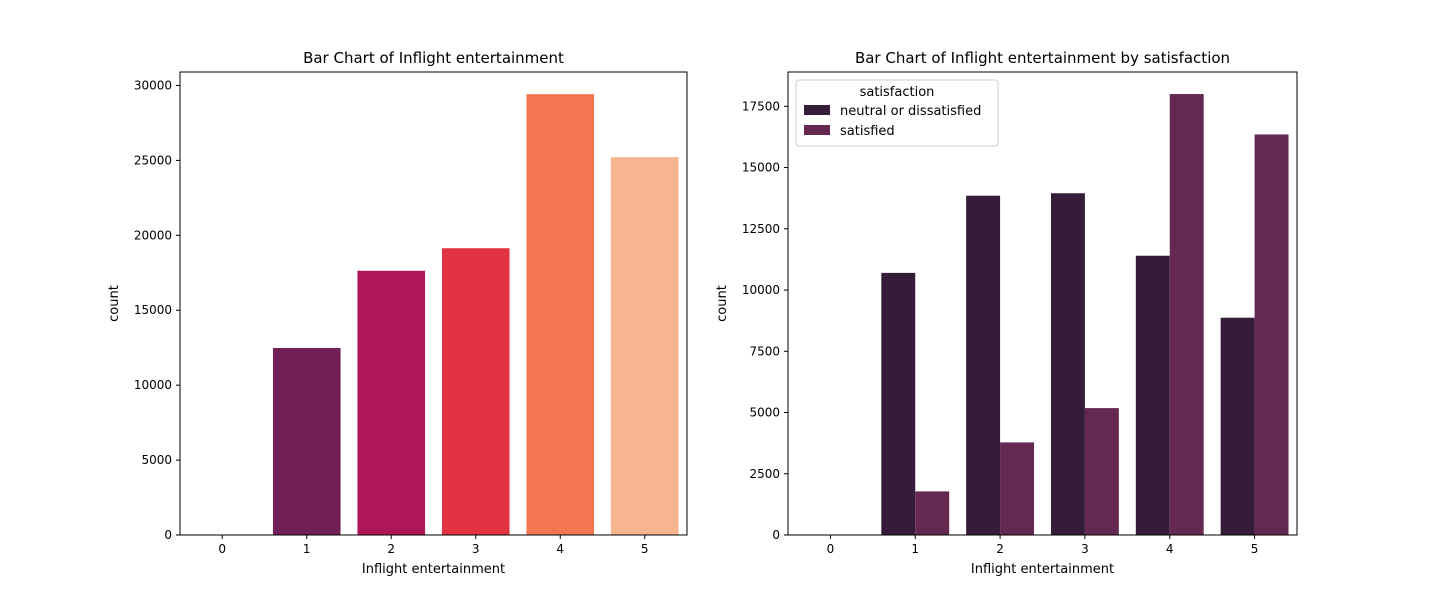 The width and height of the screenshot is (1440, 600). I want to click on legend-entry-label: neutral or dissatisfied, so click(910, 111).